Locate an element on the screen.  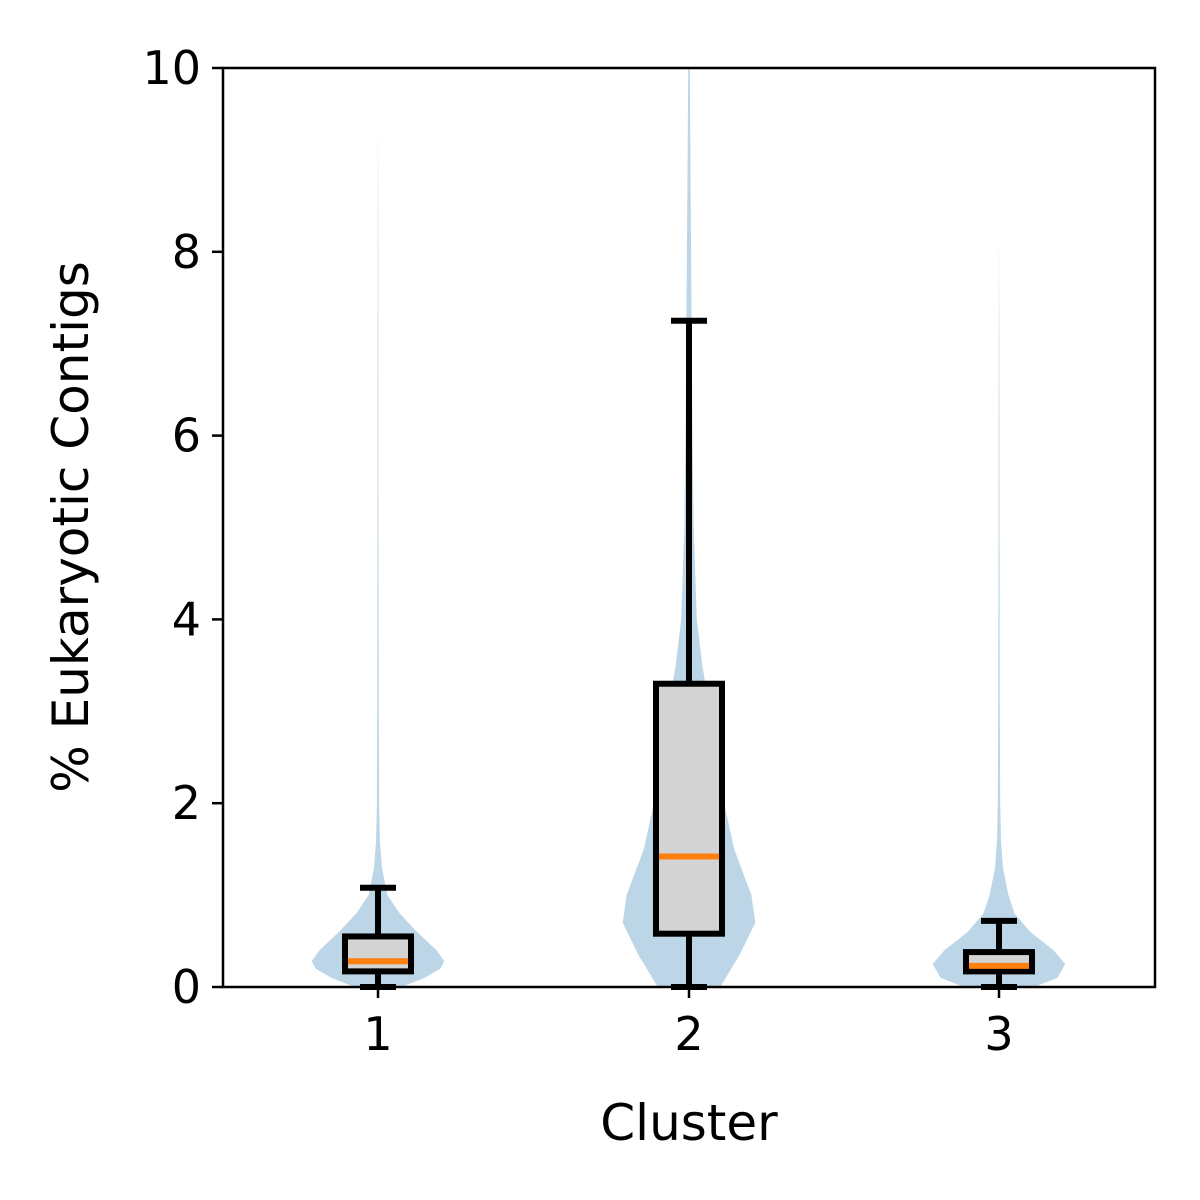
x-axis: 1 2 3 is located at coordinates (688, 1024).